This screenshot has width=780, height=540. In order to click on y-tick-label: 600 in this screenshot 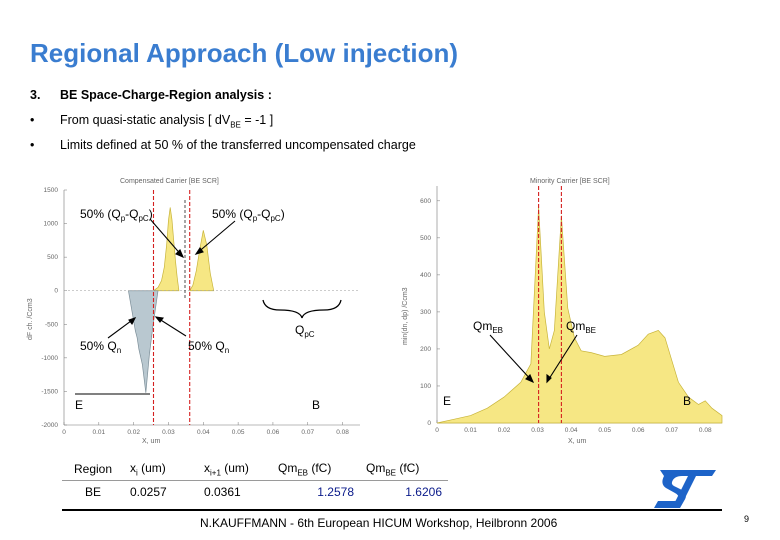, I will do `click(425, 201)`.